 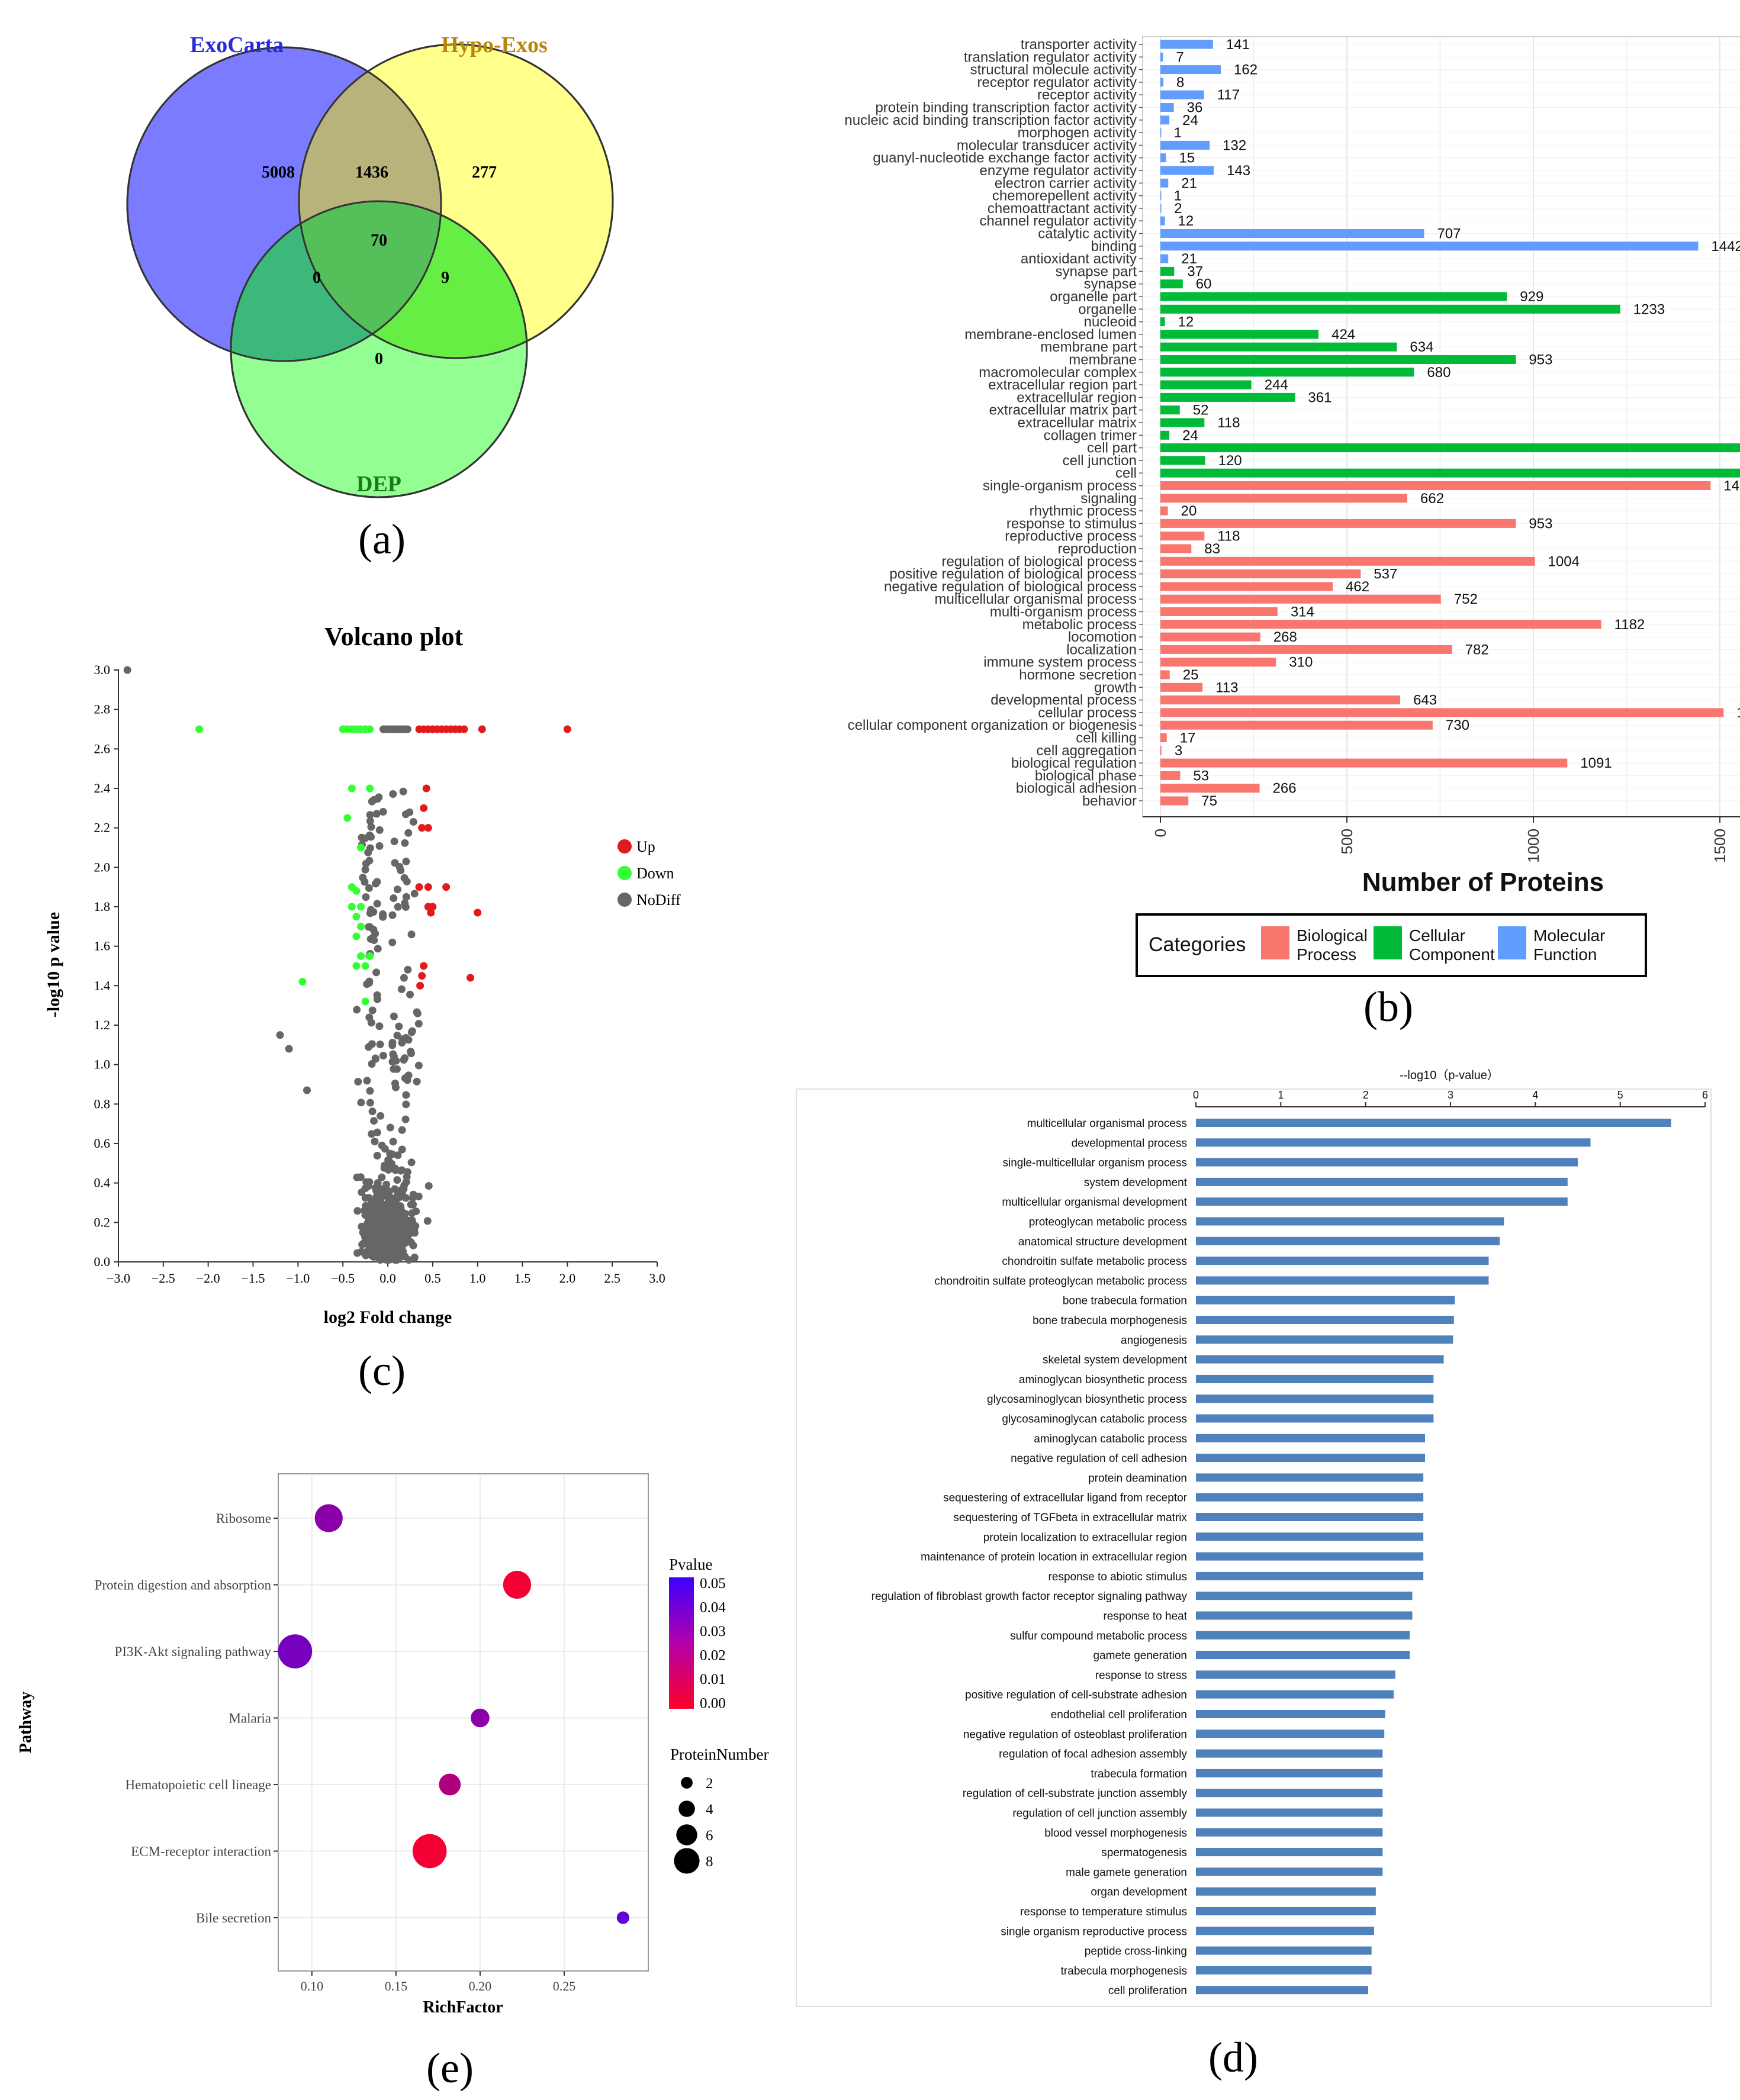 I want to click on value-label: 120, so click(x=1230, y=461).